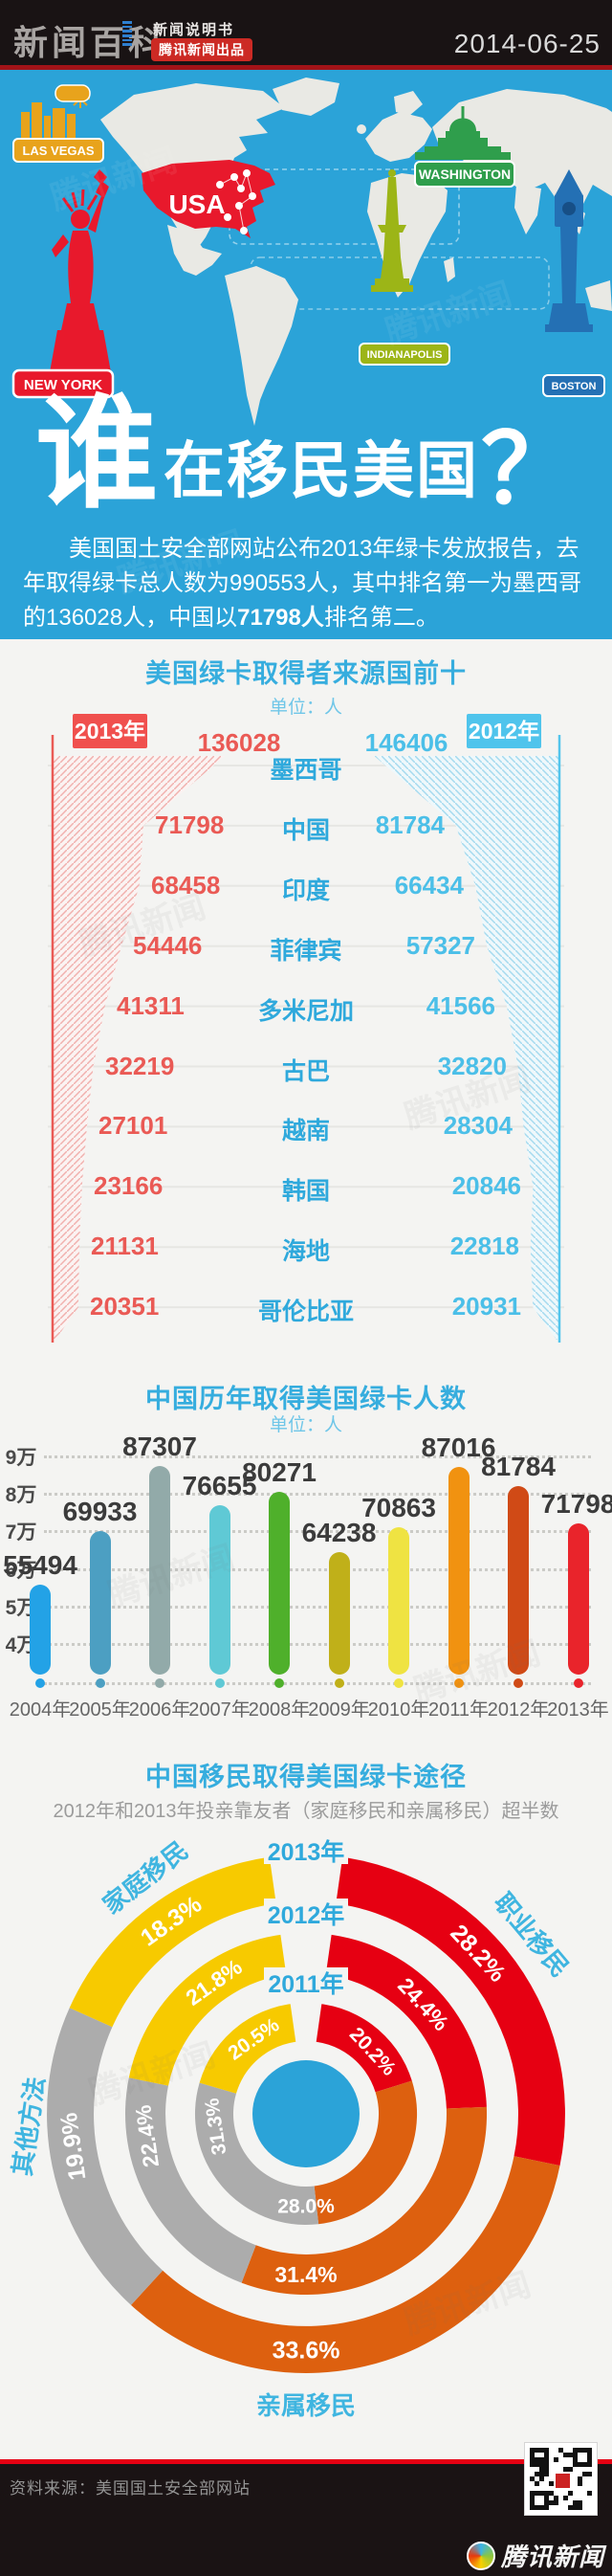 The image size is (612, 2576). I want to click on funnel-value-2013: 23166, so click(129, 1186).